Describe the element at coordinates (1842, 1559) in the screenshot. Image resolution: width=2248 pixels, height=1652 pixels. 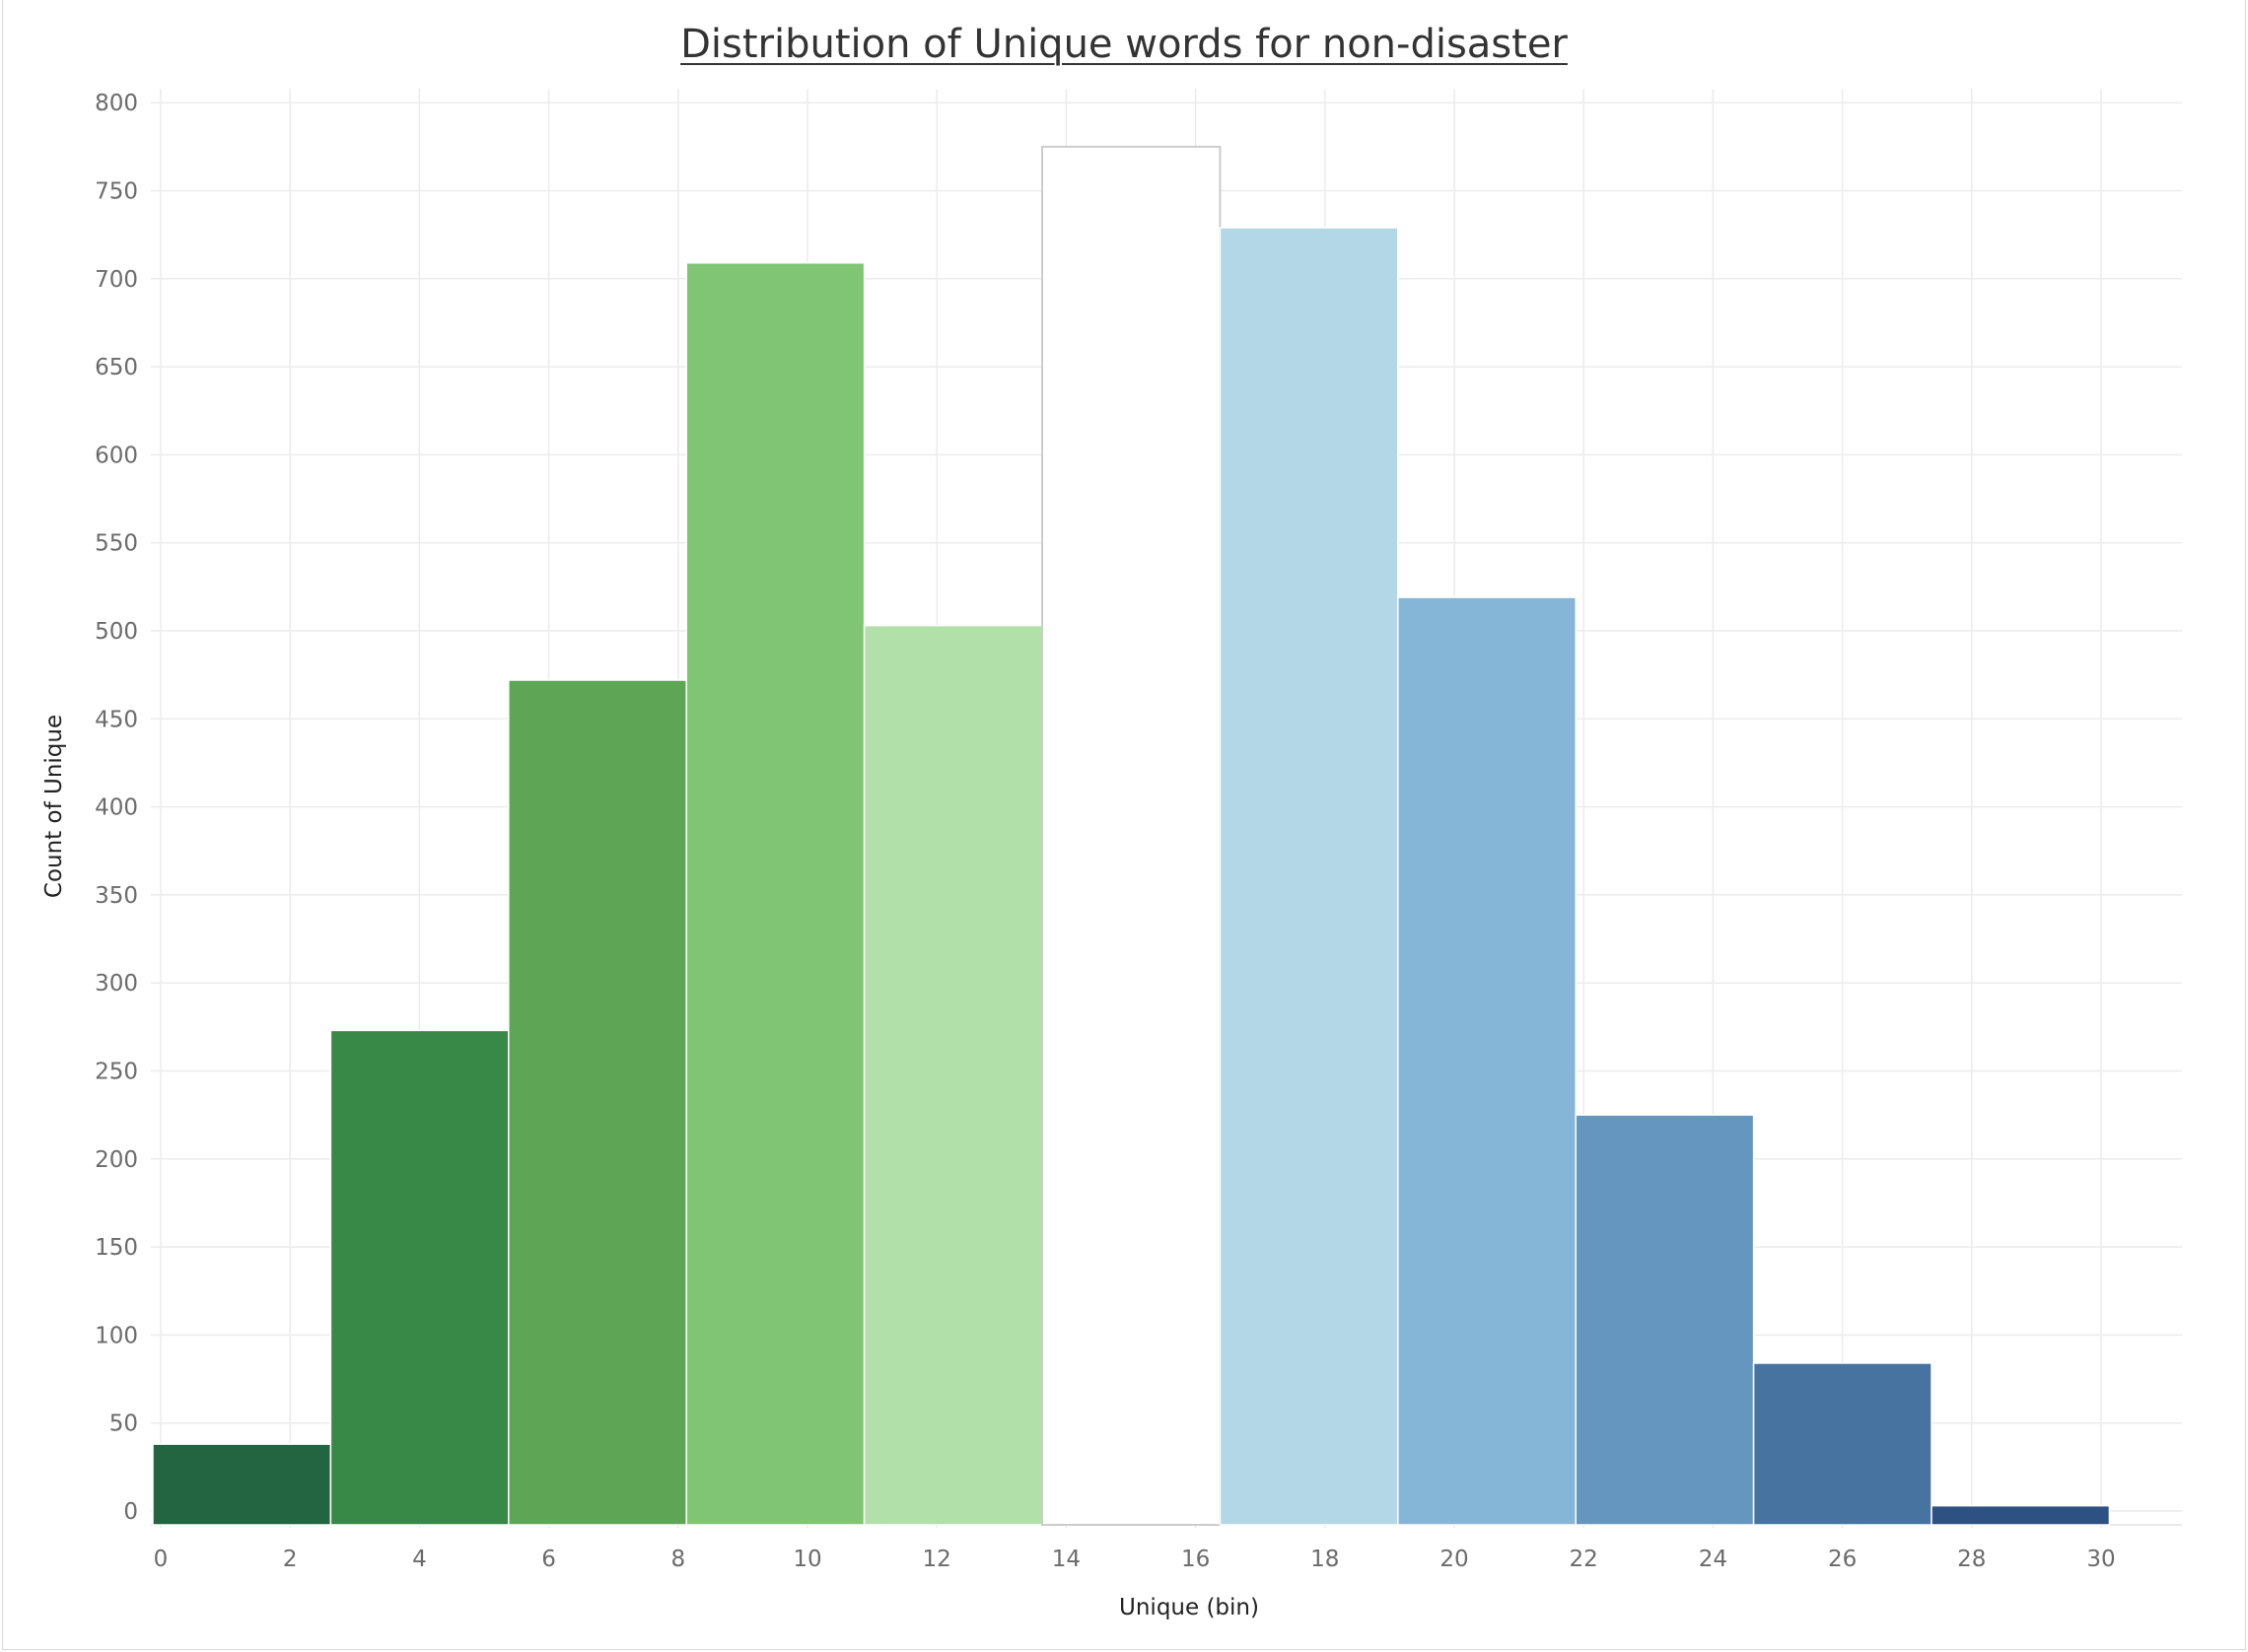
I see `x-tick-label: 26` at that location.